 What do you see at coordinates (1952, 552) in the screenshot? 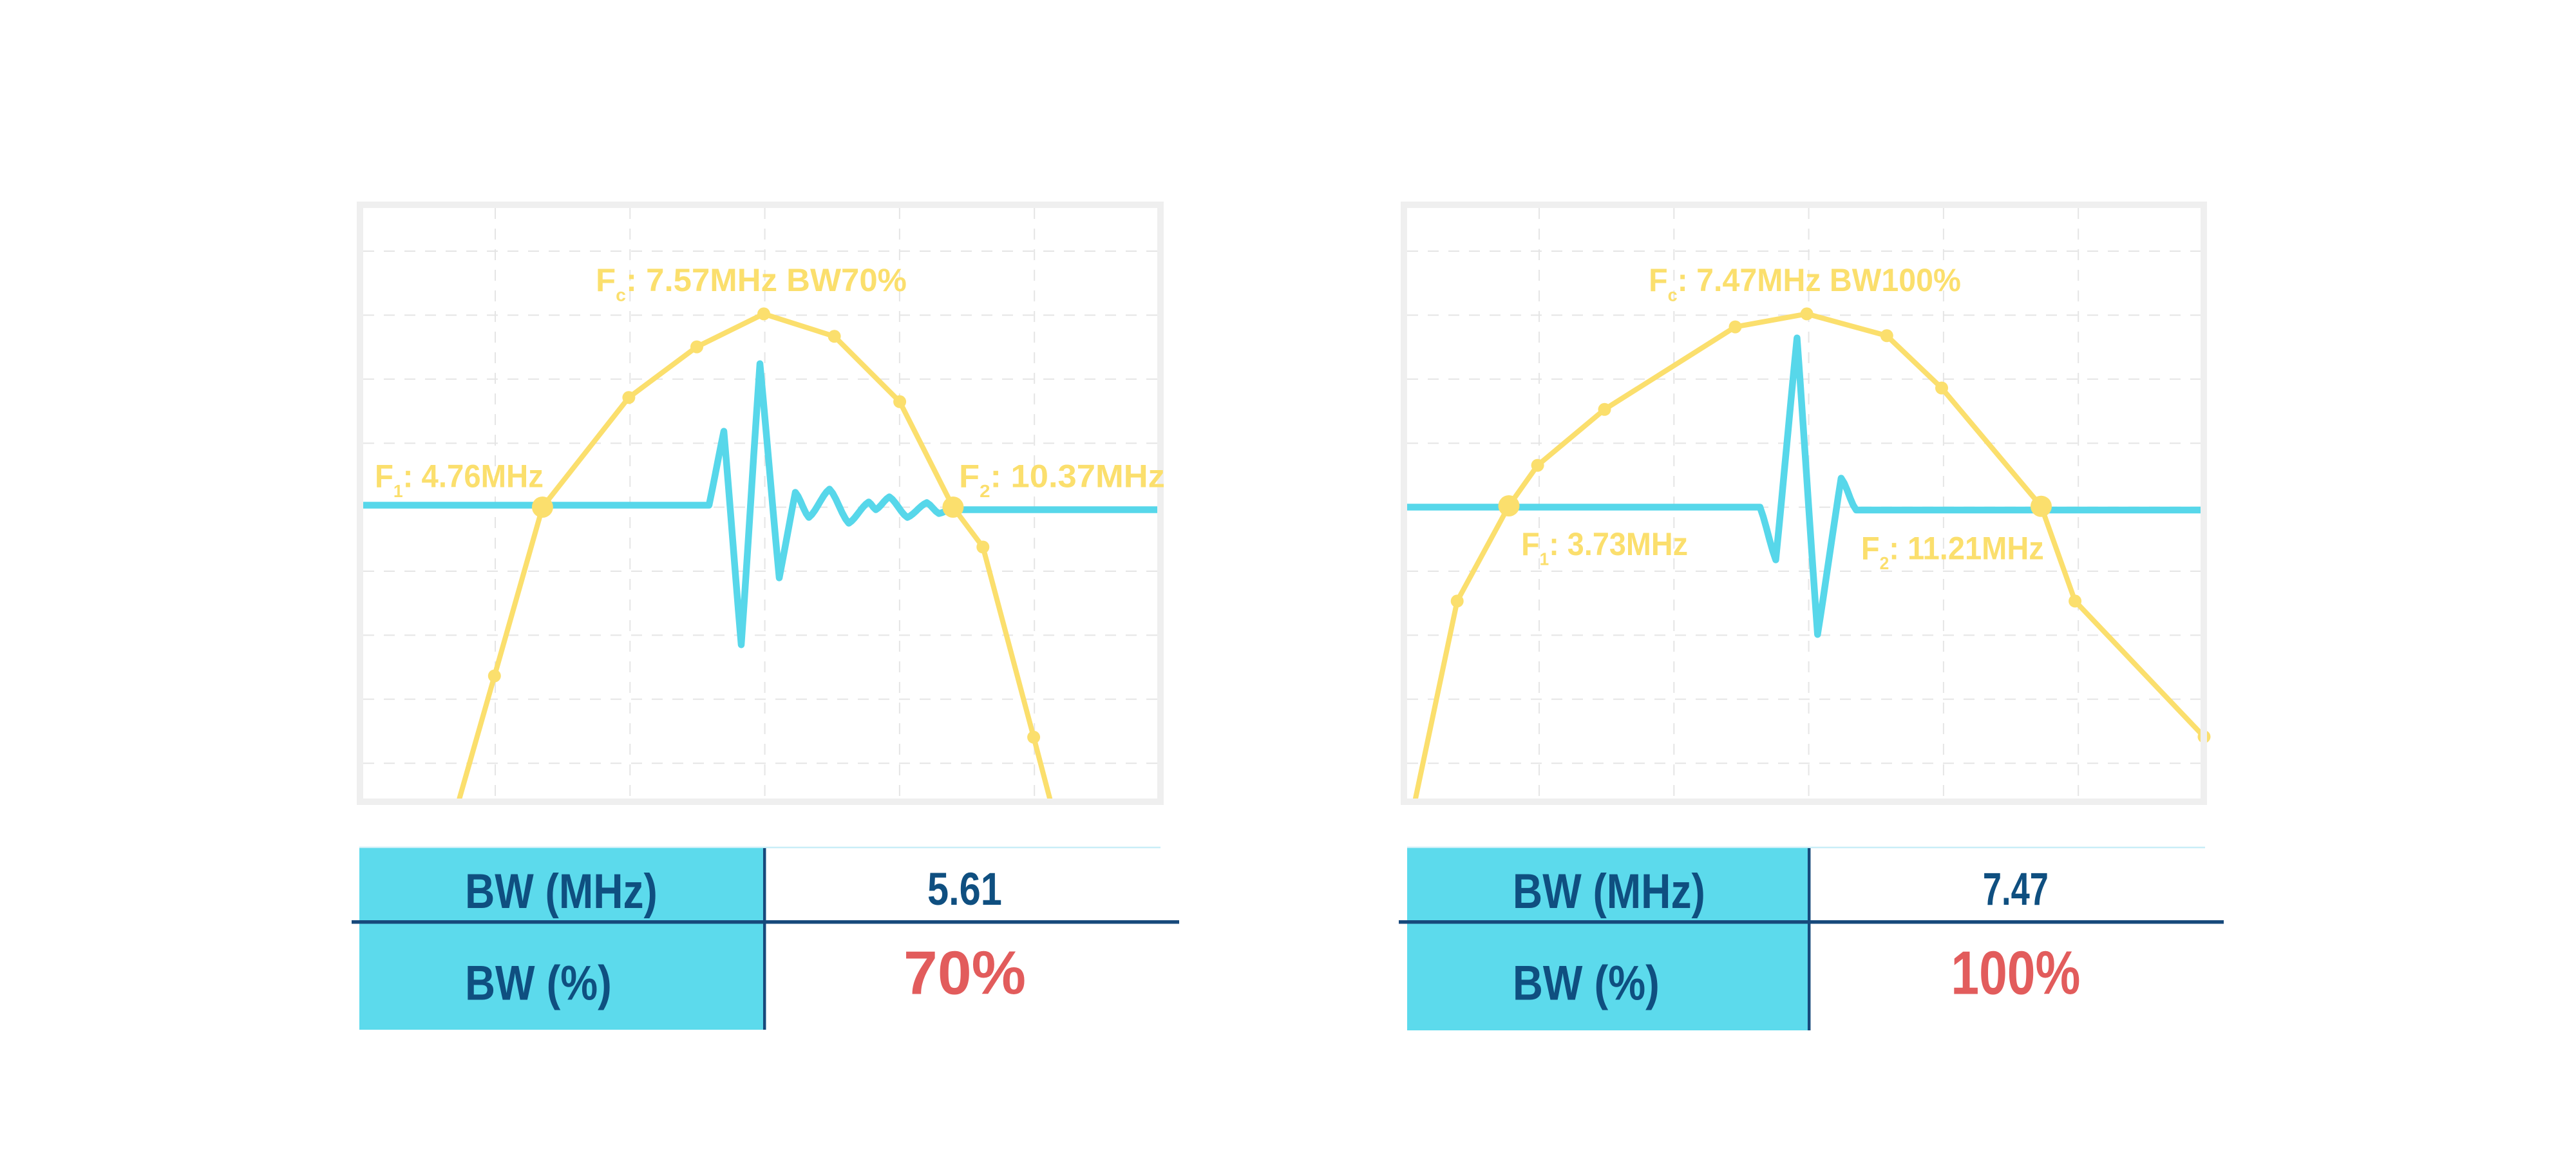
I see `f2-annotation: F2: 11.21MHz` at bounding box center [1952, 552].